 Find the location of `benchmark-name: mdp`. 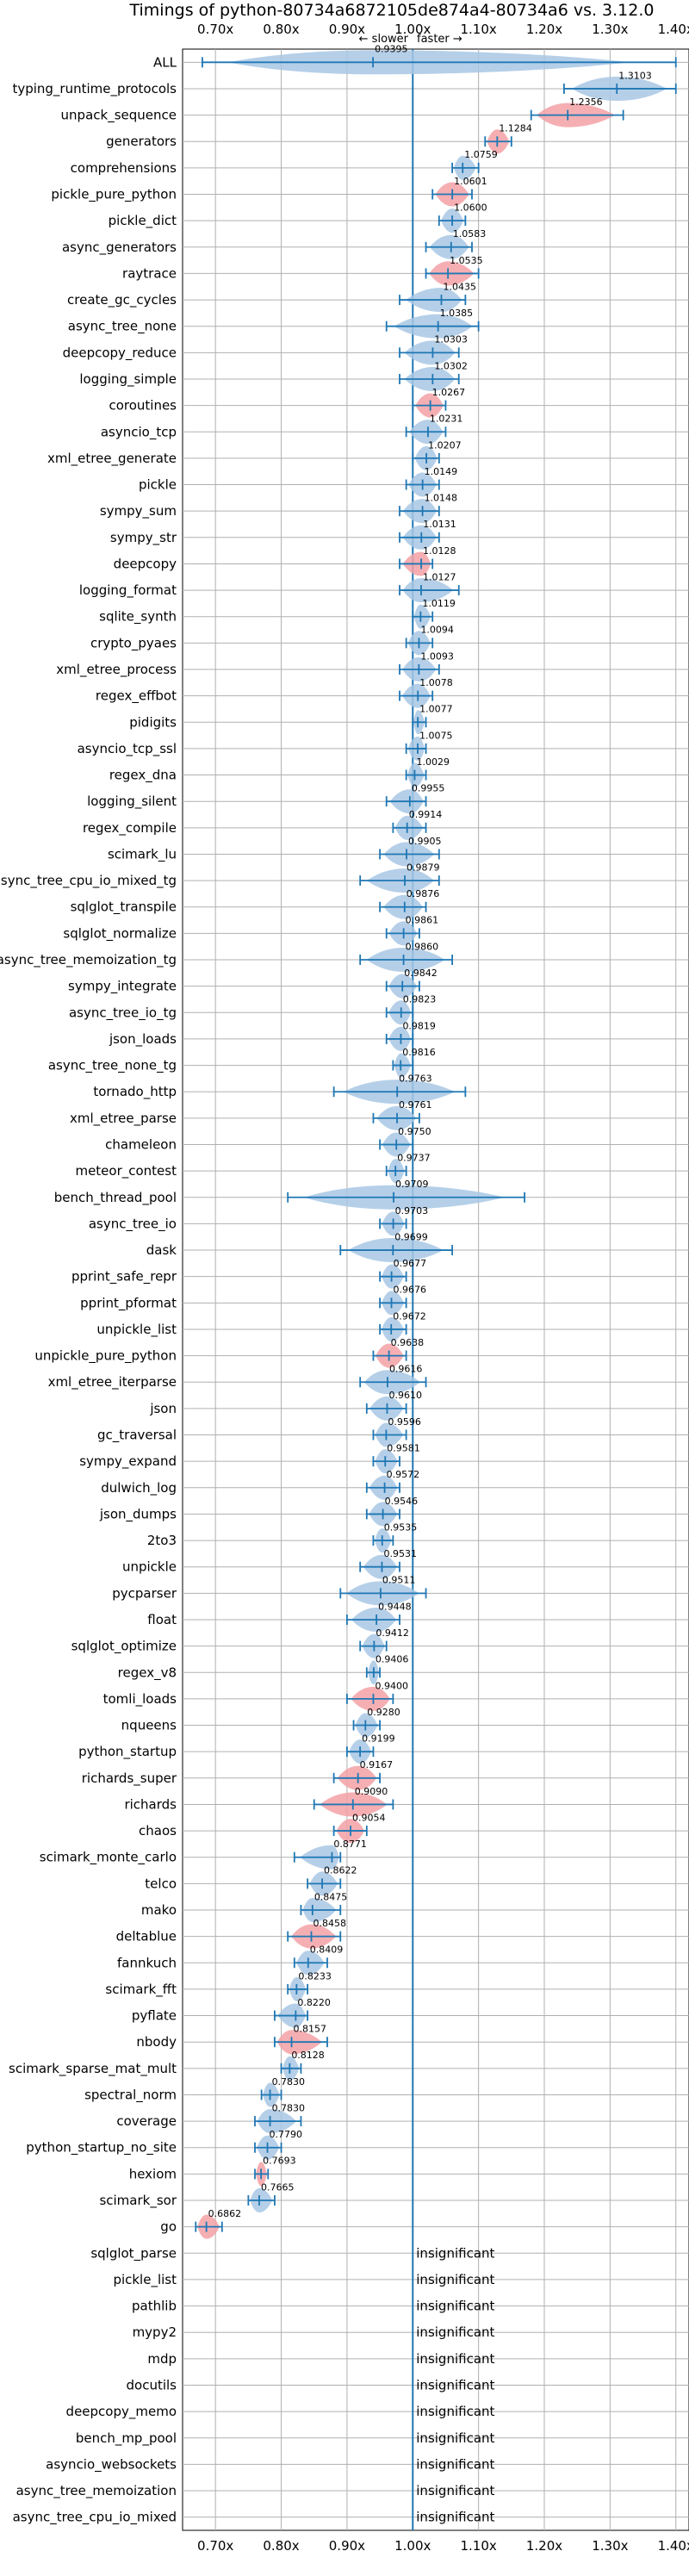

benchmark-name: mdp is located at coordinates (162, 2359).